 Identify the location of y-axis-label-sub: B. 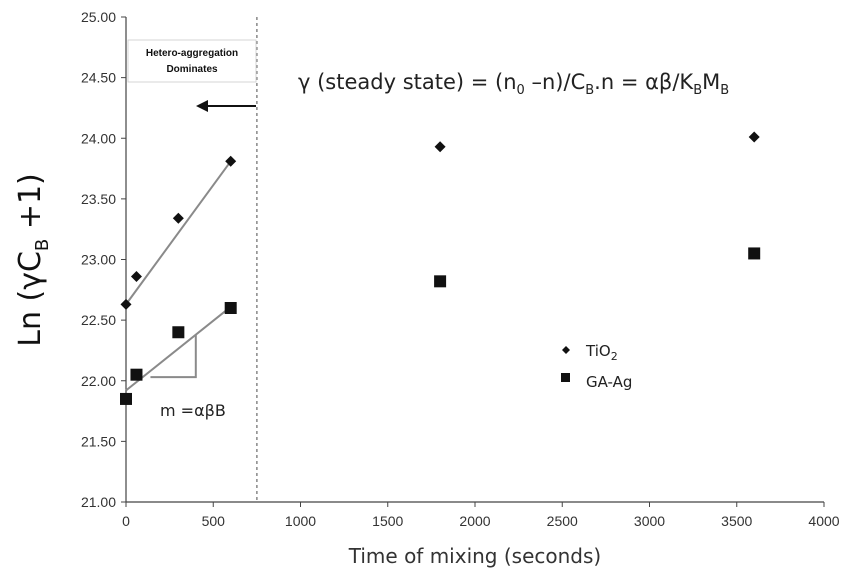
(42, 245).